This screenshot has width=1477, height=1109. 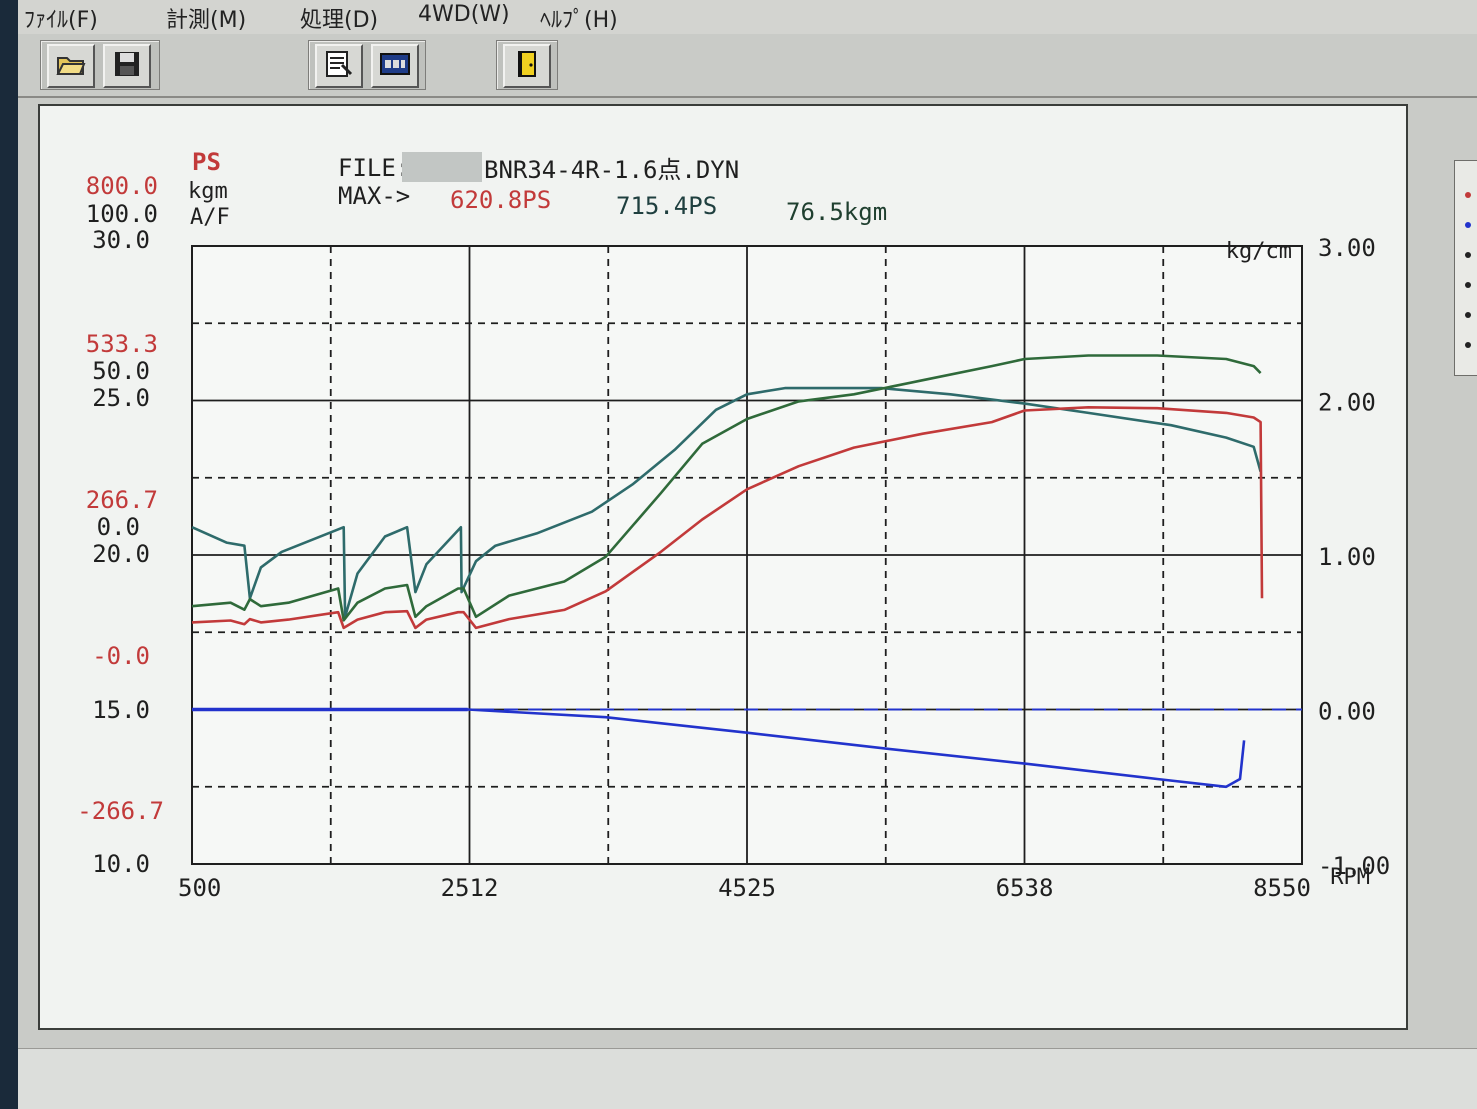 I want to click on left-kgm-tick: 100.0, so click(x=122, y=214).